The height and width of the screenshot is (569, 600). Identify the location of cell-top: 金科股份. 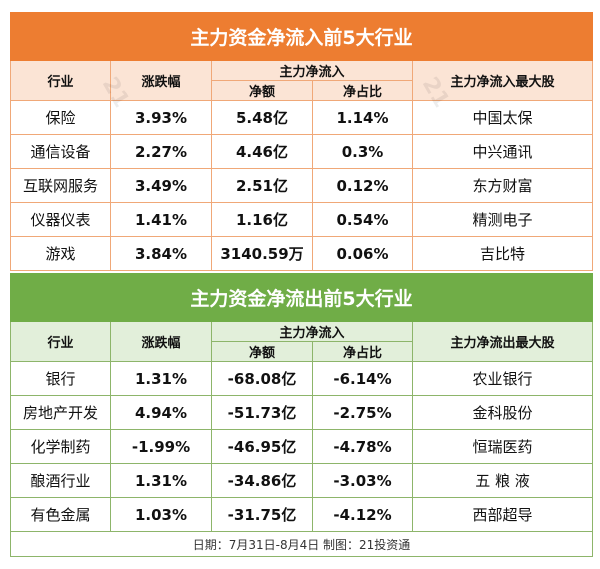
(502, 412).